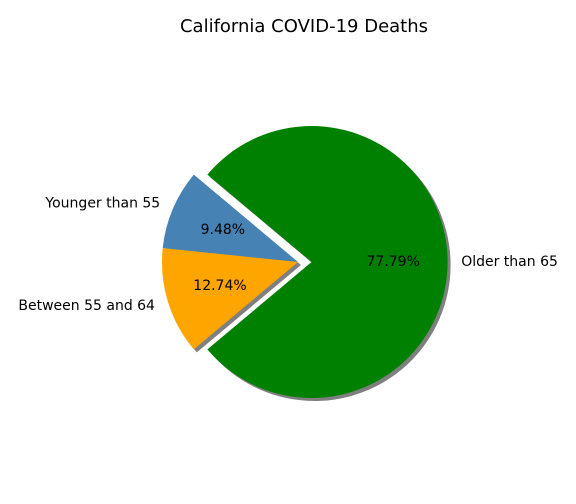  I want to click on pct-label-younger-than-55: 9.48%, so click(223, 230).